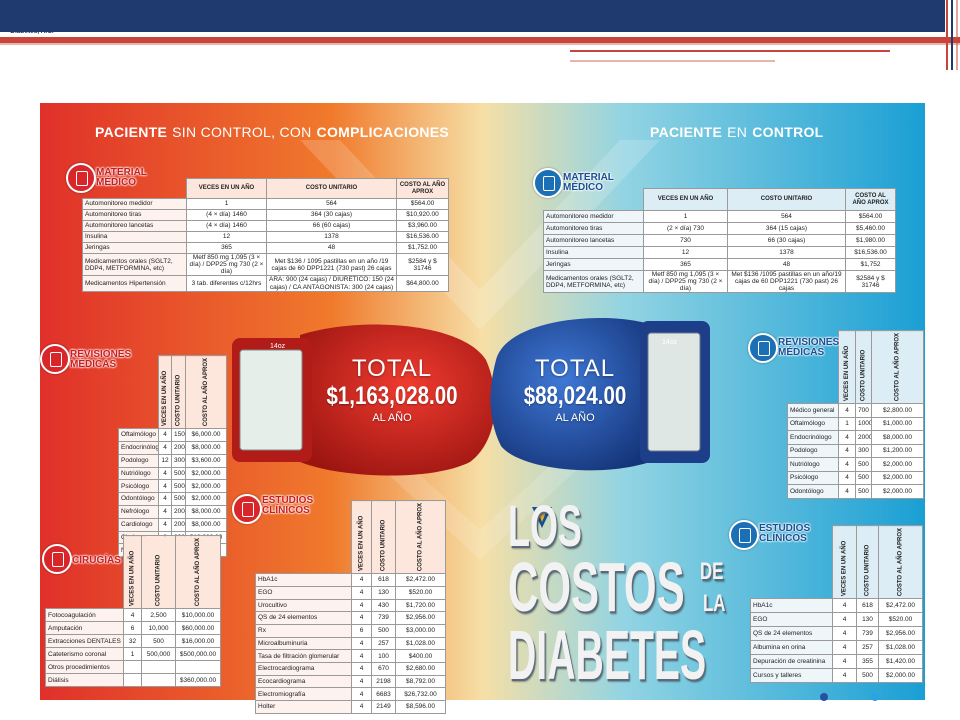 The image size is (960, 720). What do you see at coordinates (897, 410) in the screenshot?
I see `cell: $2,800.00` at bounding box center [897, 410].